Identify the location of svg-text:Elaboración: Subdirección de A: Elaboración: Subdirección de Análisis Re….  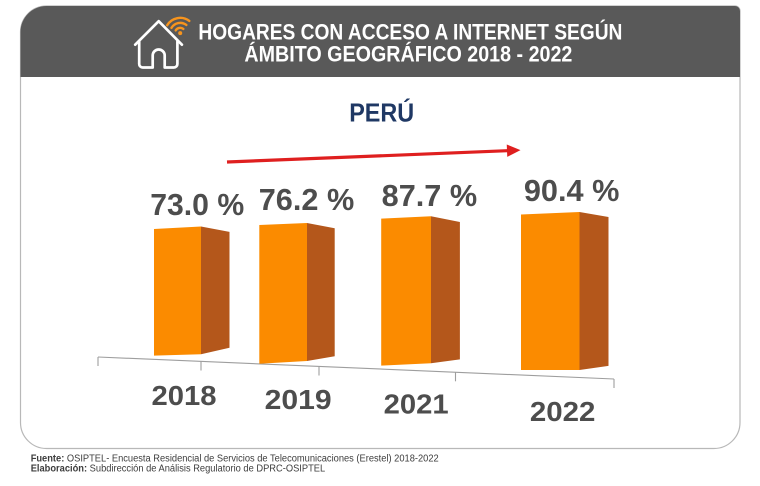
(178, 469).